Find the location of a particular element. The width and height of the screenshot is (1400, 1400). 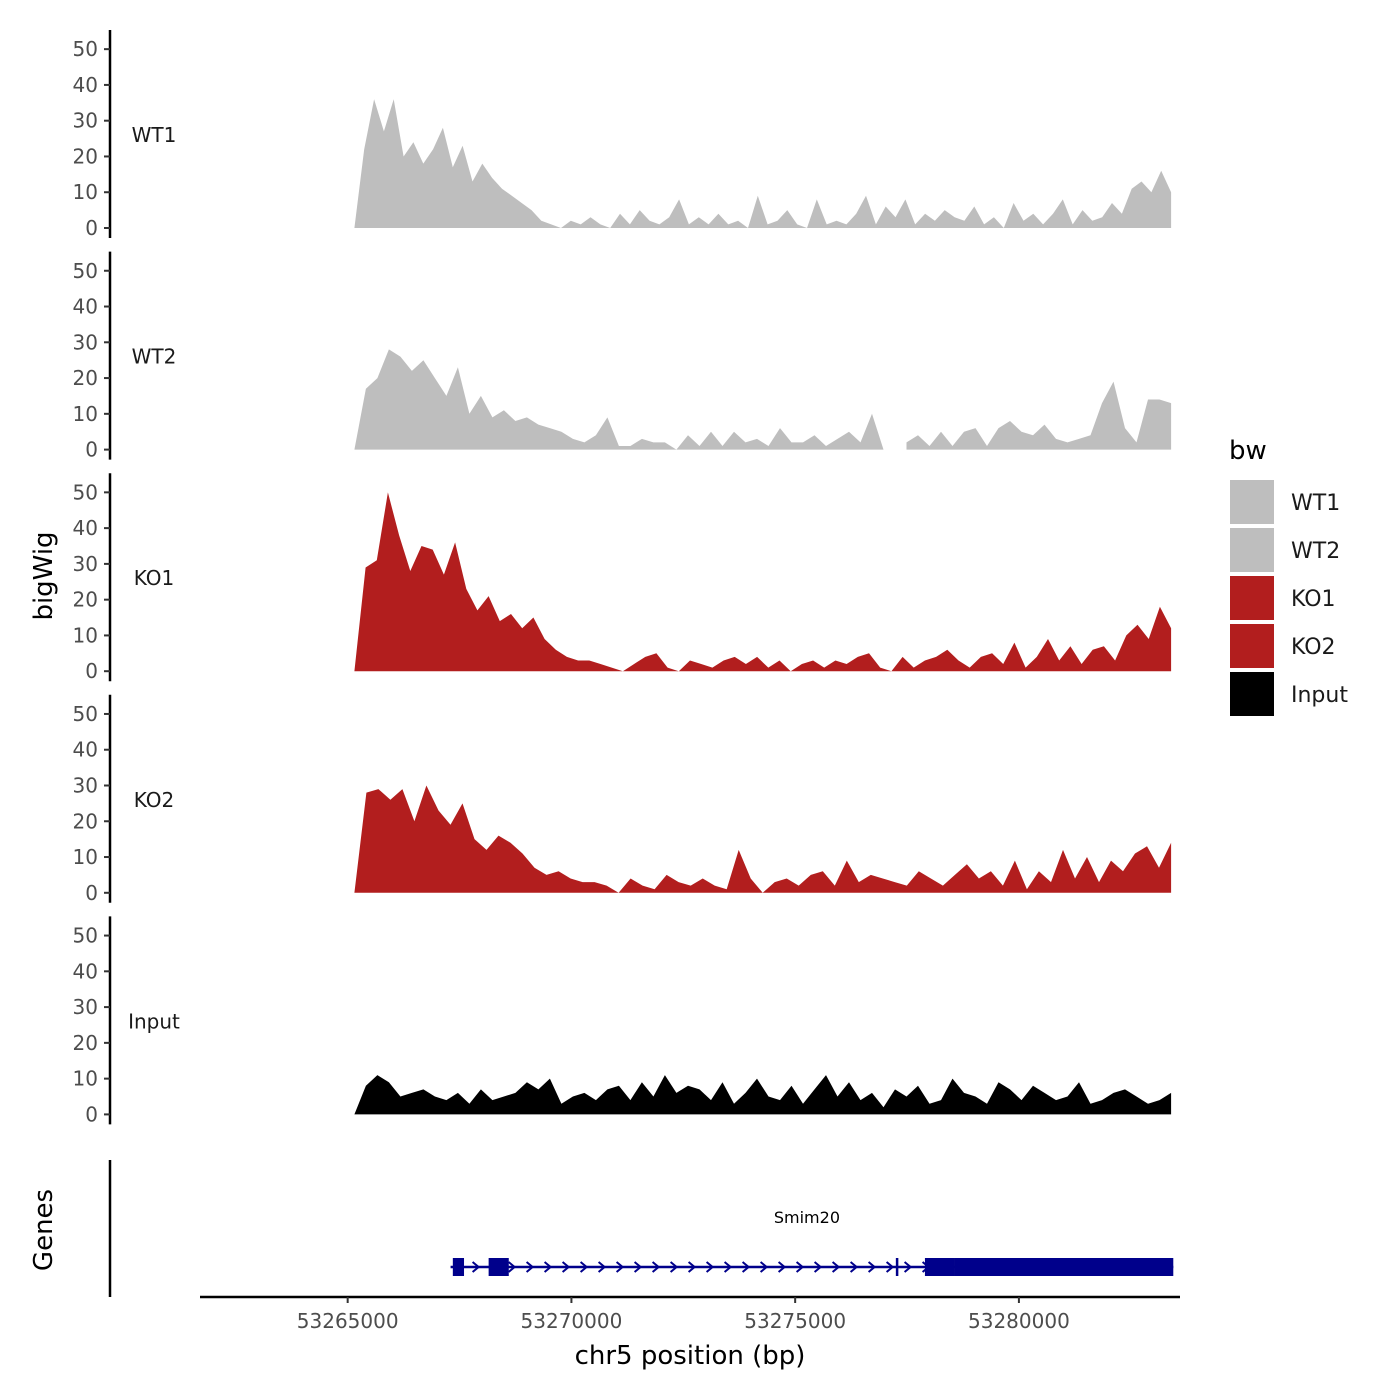

x-axis: 53265000 53270000 53275000 53280000 is located at coordinates (690, 1314).